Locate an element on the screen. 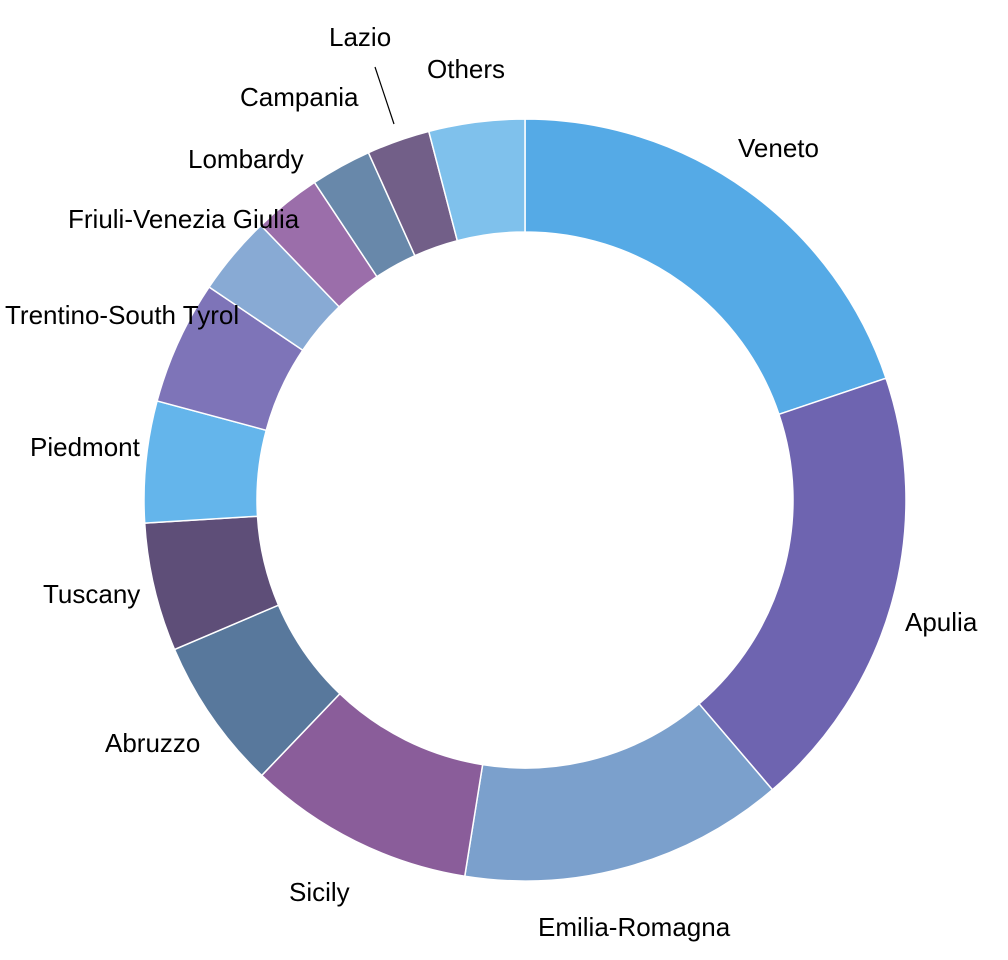  label-veneto: Veneto is located at coordinates (778, 148).